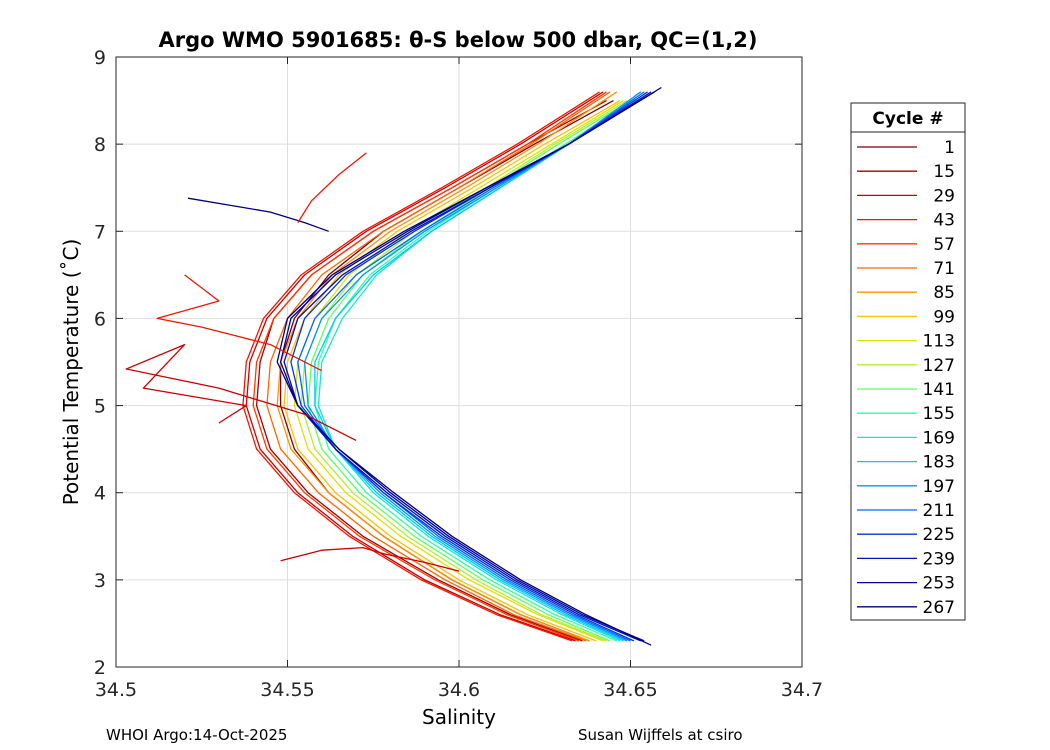 Image resolution: width=1050 pixels, height=750 pixels. Describe the element at coordinates (100, 145) in the screenshot. I see `y-tick-label: 8` at that location.